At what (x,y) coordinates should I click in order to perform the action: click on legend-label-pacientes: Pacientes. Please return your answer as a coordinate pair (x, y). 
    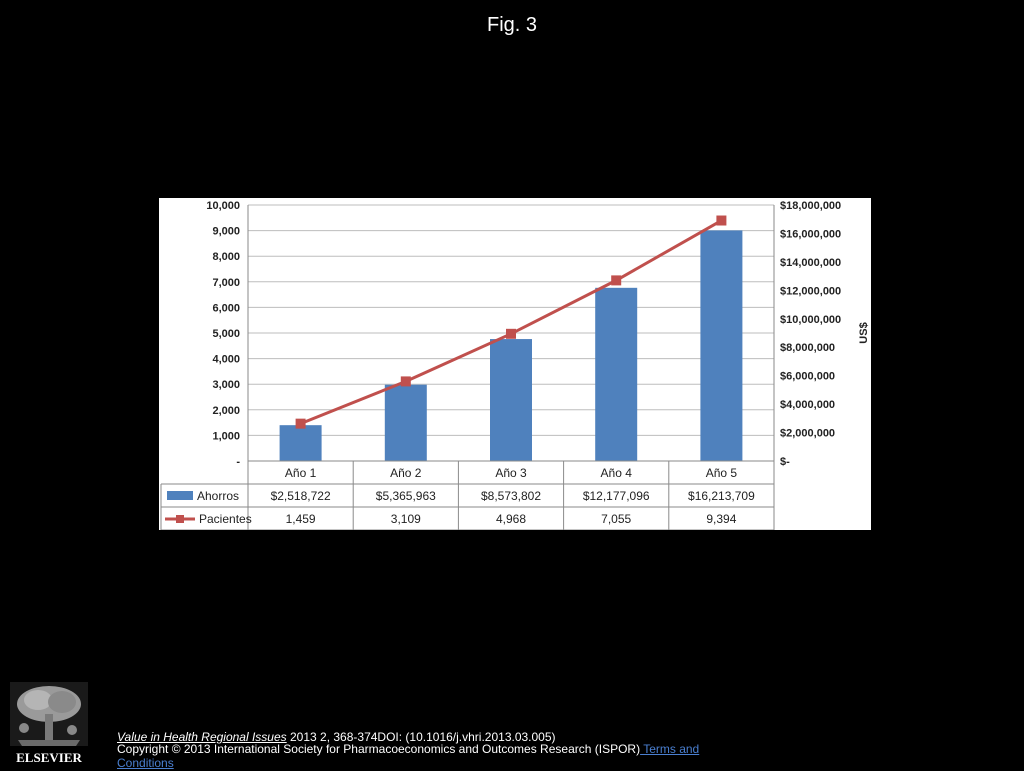
    Looking at the image, I should click on (225, 519).